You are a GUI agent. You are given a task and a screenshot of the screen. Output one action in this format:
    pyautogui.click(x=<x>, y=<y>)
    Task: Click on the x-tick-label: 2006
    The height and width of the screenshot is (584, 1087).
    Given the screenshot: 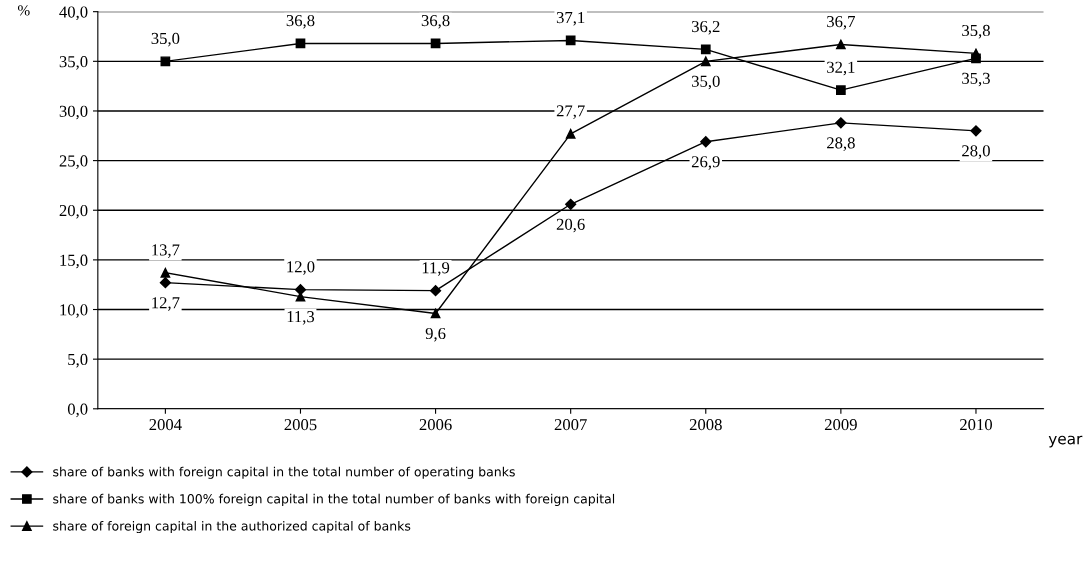 What is the action you would take?
    pyautogui.click(x=435, y=425)
    